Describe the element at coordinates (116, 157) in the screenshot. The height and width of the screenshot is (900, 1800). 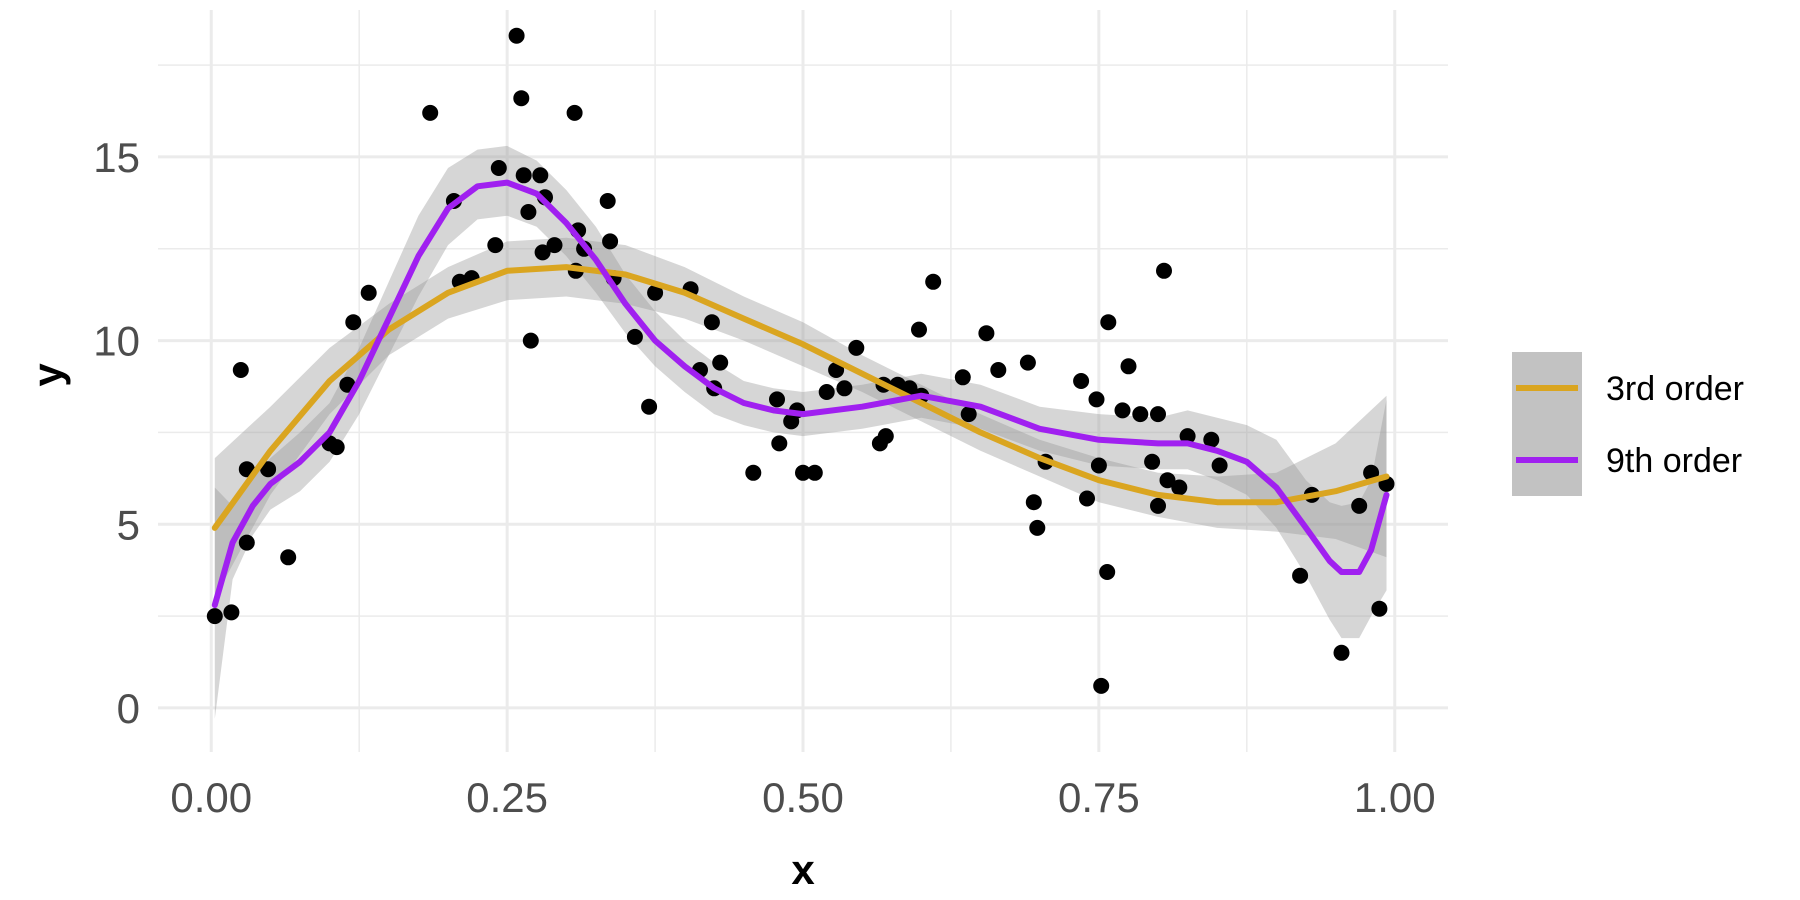
I see `y-tick-label: 15` at that location.